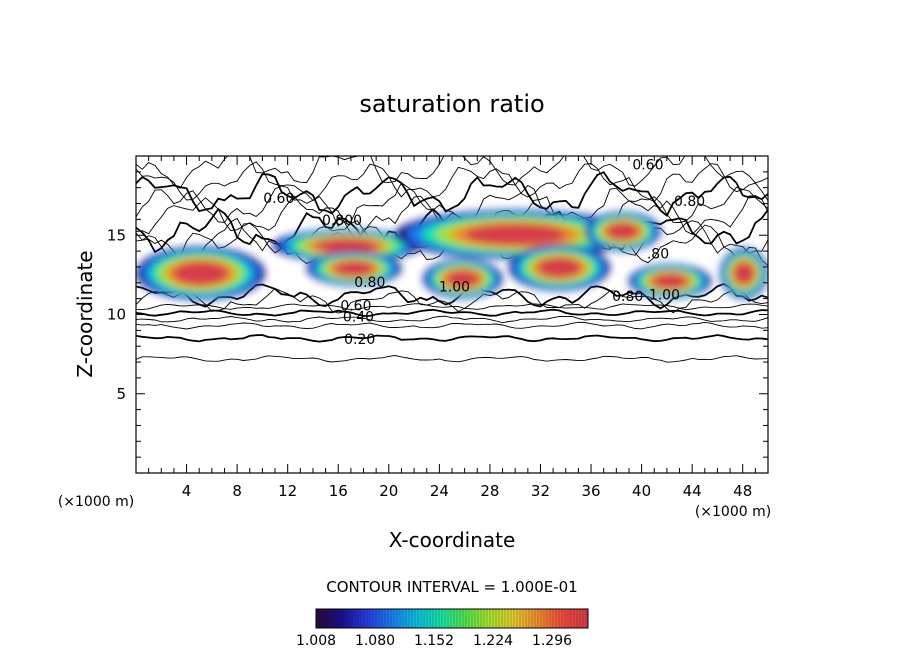 The image size is (904, 654). Describe the element at coordinates (375, 641) in the screenshot. I see `colorbar-tick-label: 1.080` at that location.